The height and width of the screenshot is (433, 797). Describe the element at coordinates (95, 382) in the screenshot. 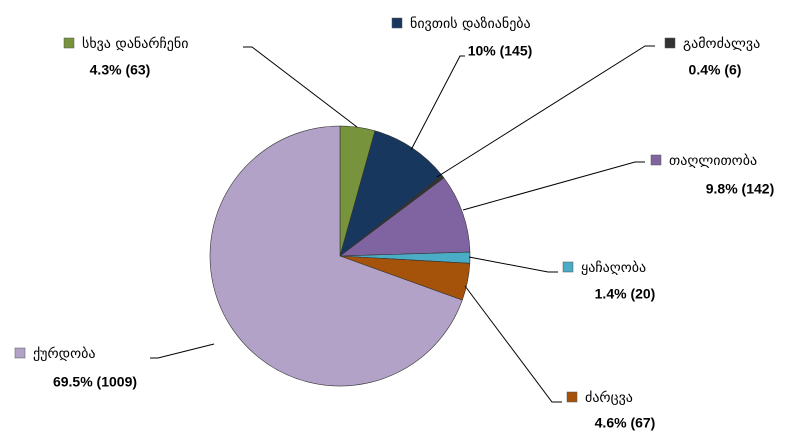

I see `value-label: 69.5% (1009)` at that location.